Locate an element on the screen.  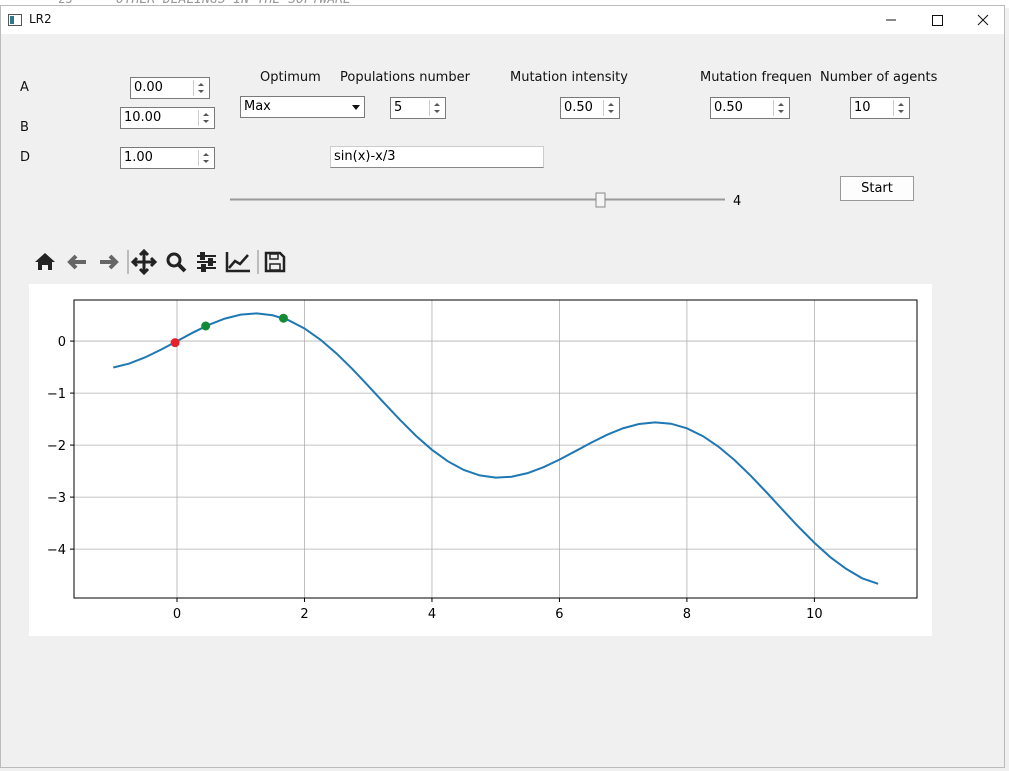
pan-button is located at coordinates (144, 262).